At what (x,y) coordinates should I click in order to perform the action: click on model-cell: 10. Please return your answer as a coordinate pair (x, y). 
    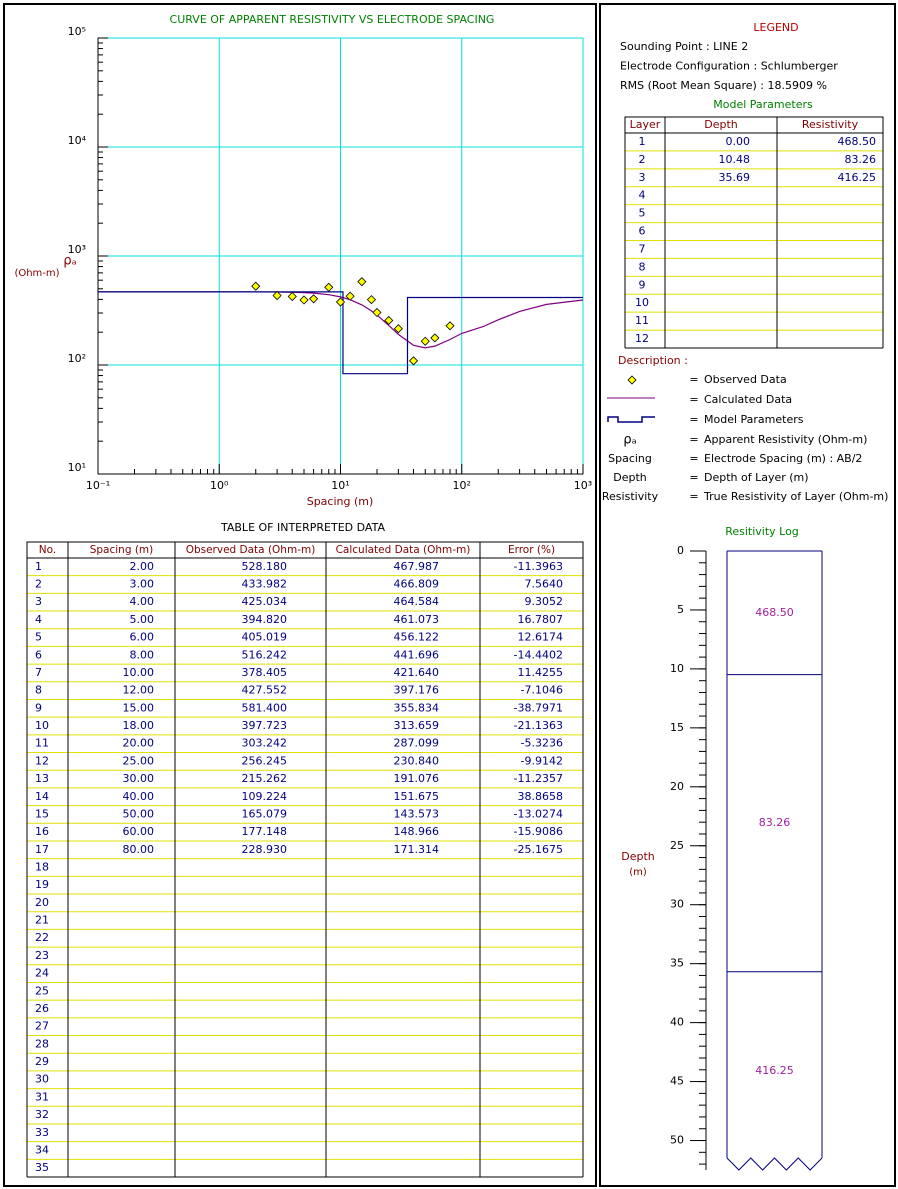
    Looking at the image, I should click on (642, 302).